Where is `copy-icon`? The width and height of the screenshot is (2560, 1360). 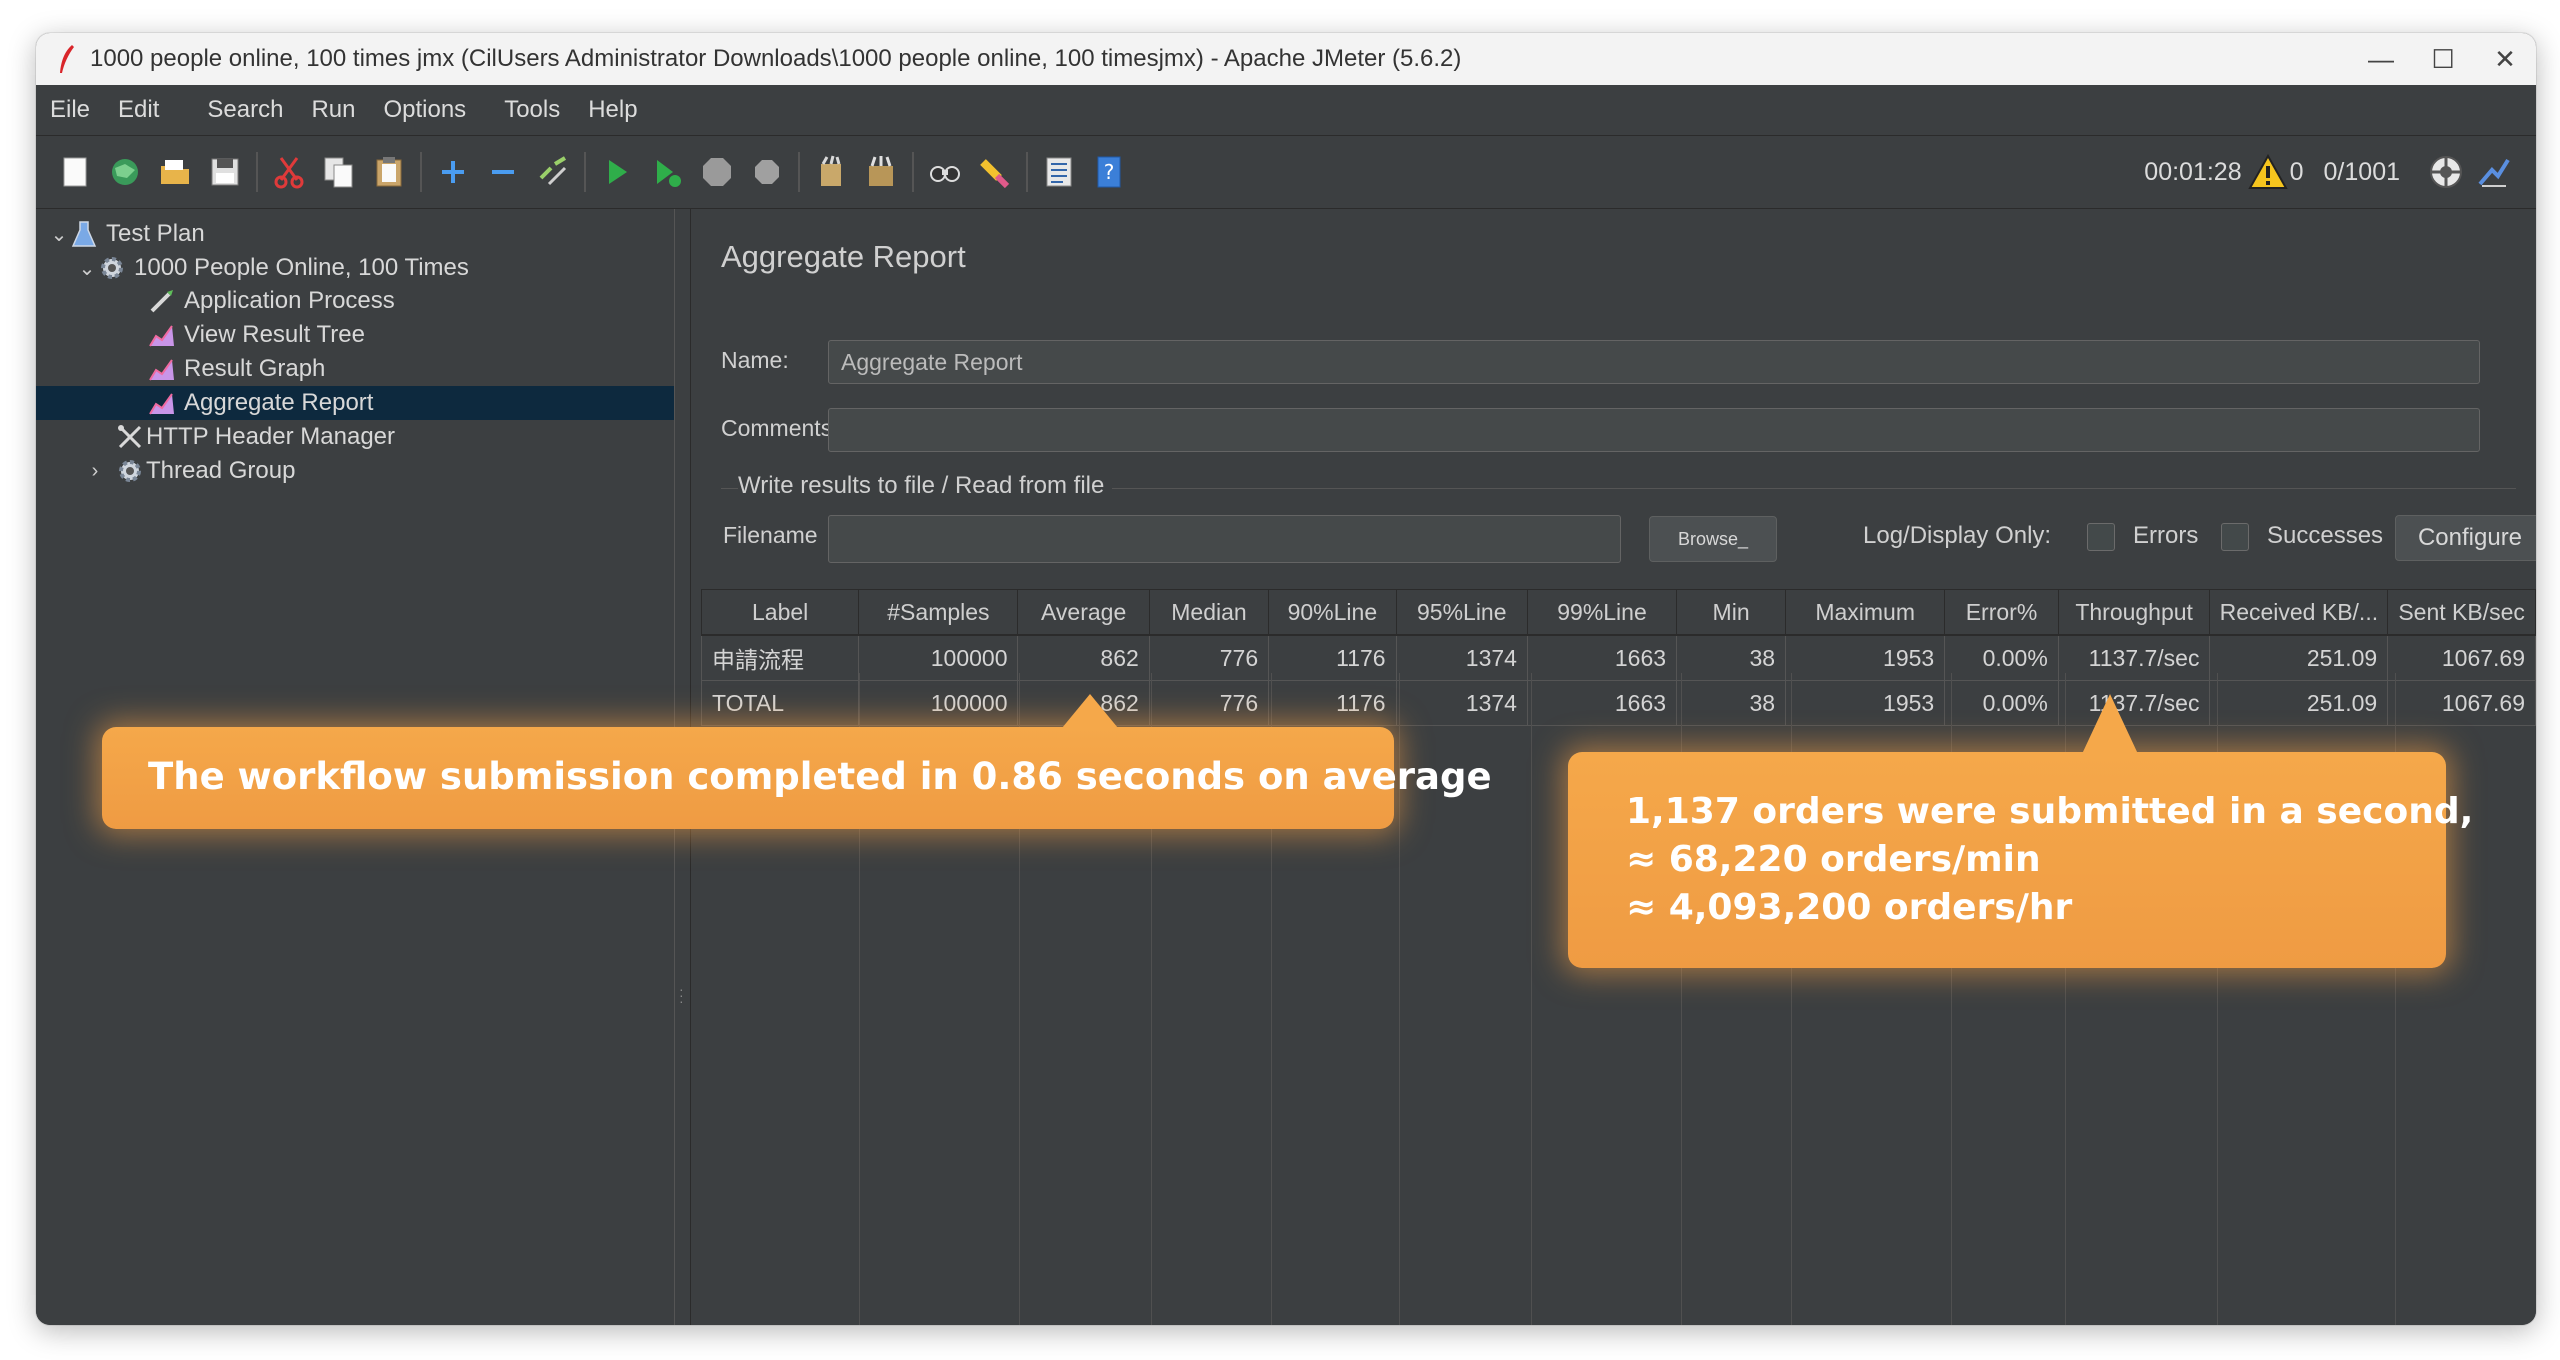
copy-icon is located at coordinates (339, 172).